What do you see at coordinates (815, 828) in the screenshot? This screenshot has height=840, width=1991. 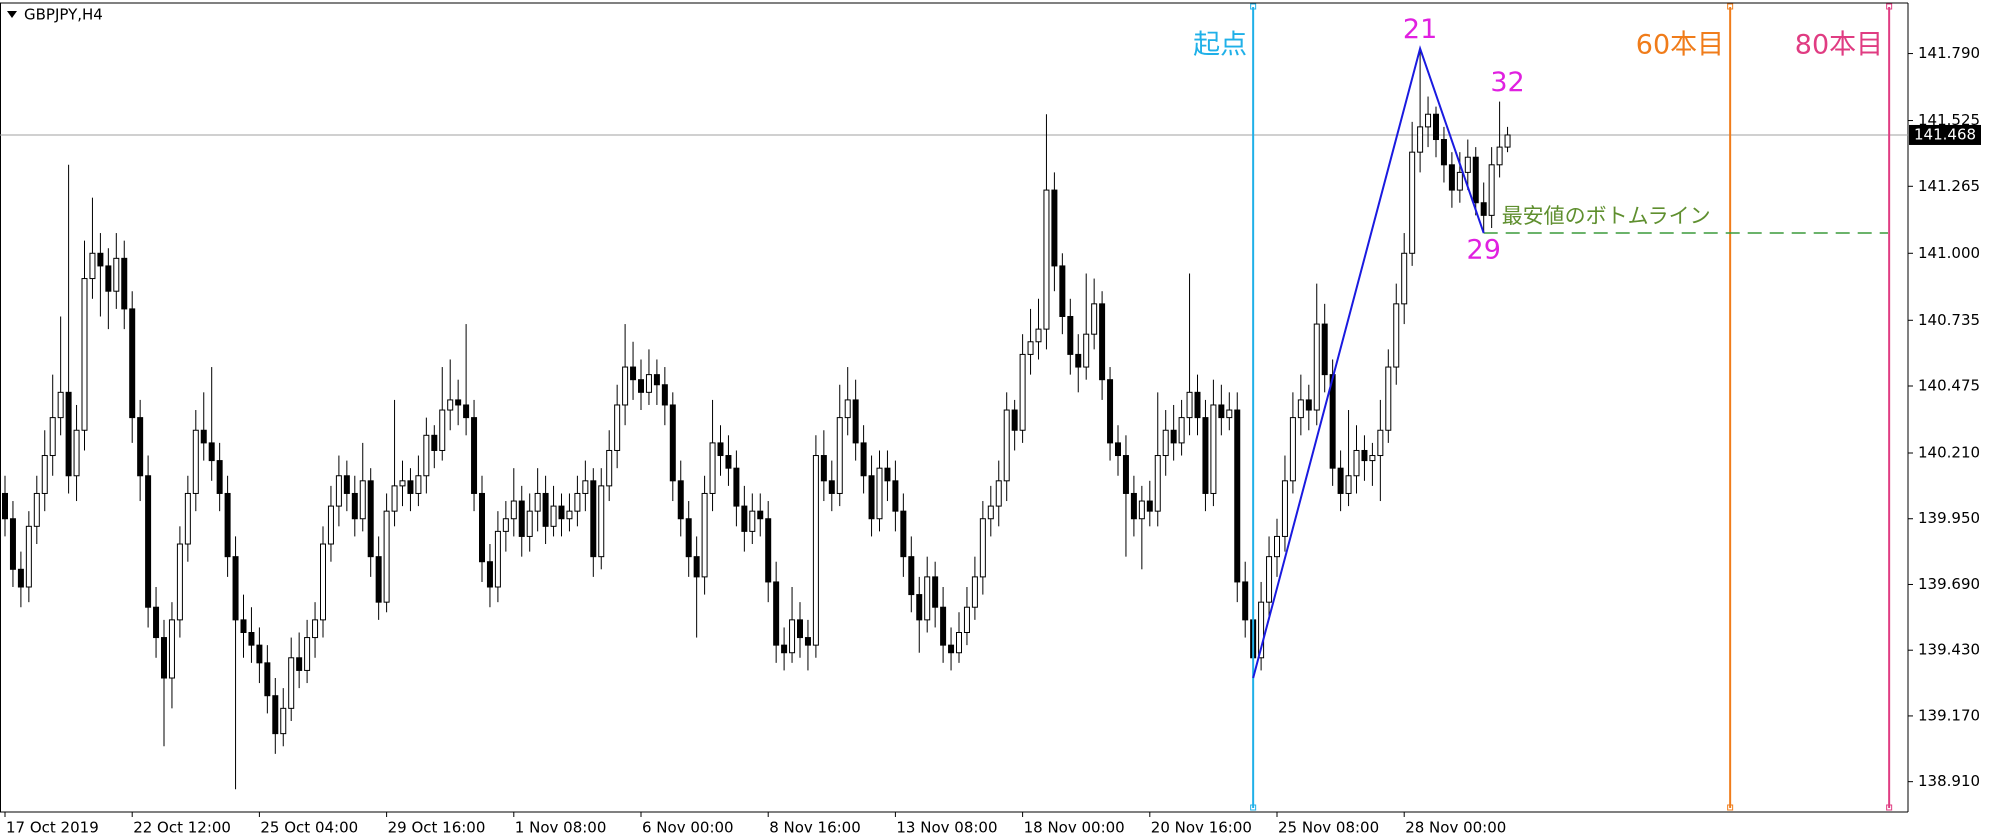 I see `x-tick-label: 8 Nov 16:00` at bounding box center [815, 828].